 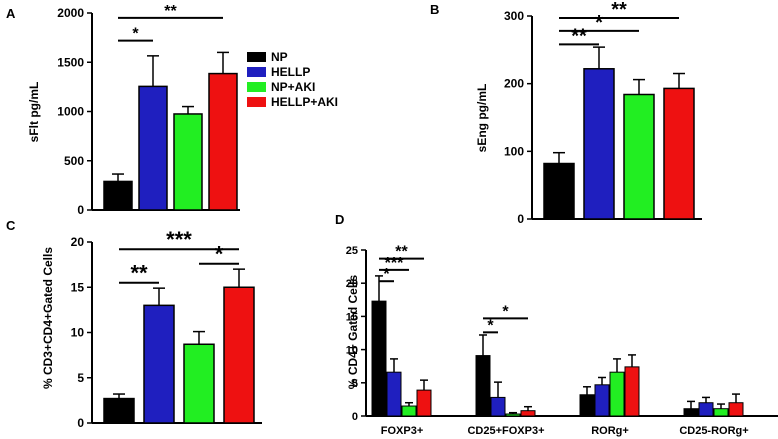 I want to click on d-ytick-label: 10, so click(x=352, y=351).